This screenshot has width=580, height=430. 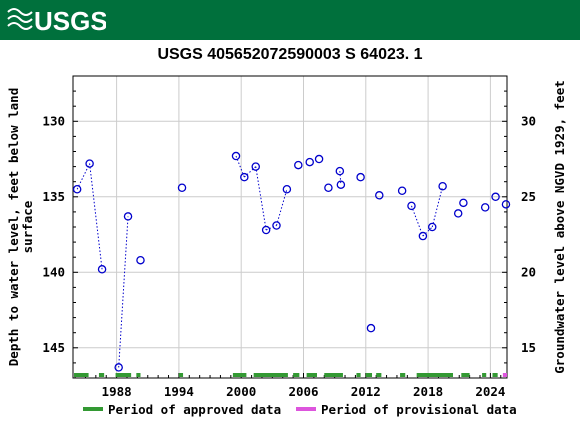 What do you see at coordinates (27, 226) in the screenshot?
I see `y-axis-left-label-line: surface` at bounding box center [27, 226].